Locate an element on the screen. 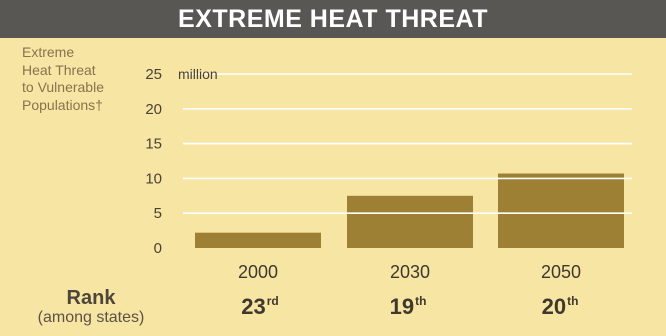 This screenshot has width=666, height=336. rank-number: 19 is located at coordinates (402, 306).